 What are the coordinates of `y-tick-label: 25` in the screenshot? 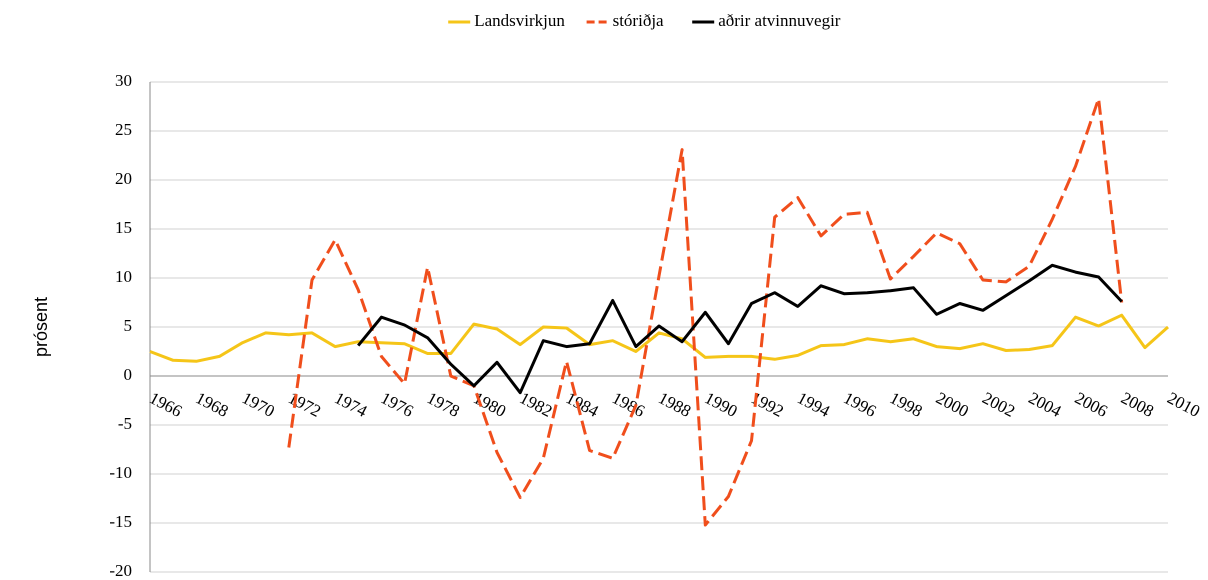 It's located at (123, 129).